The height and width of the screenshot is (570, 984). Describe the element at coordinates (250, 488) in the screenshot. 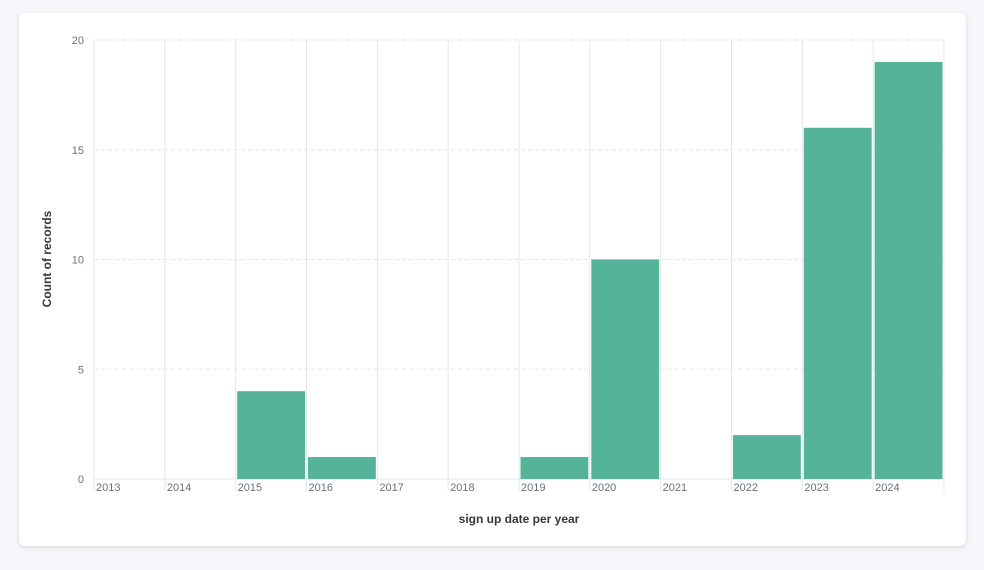

I see `x-tick-label: 2015` at that location.